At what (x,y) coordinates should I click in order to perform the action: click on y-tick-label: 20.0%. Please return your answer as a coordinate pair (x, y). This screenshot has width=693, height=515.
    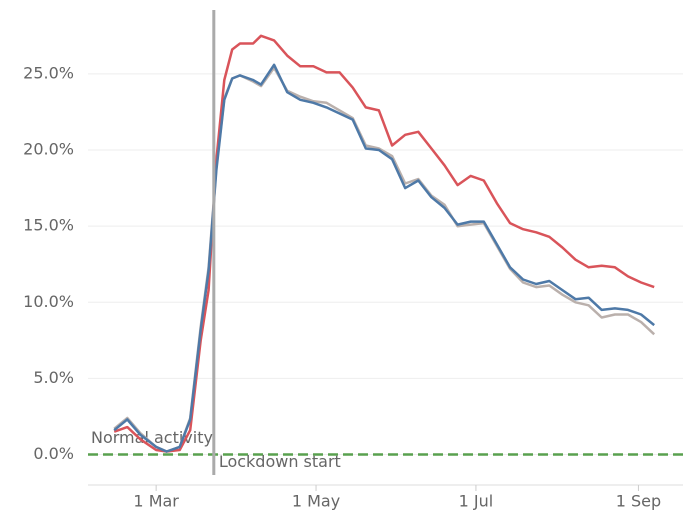
    Looking at the image, I should click on (48, 149).